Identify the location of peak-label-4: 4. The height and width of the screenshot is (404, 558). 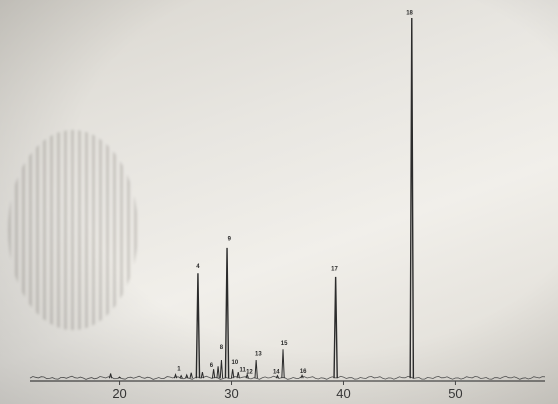
(198, 267).